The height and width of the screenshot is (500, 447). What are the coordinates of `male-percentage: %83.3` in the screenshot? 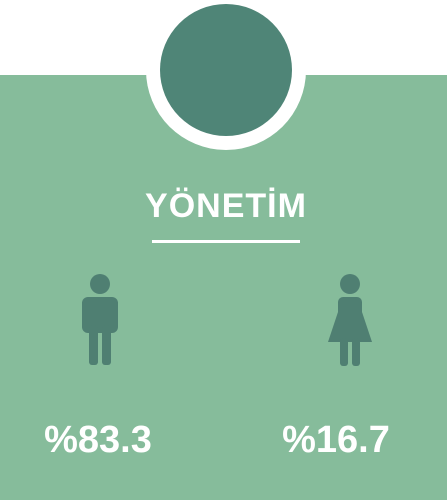 It's located at (98, 440).